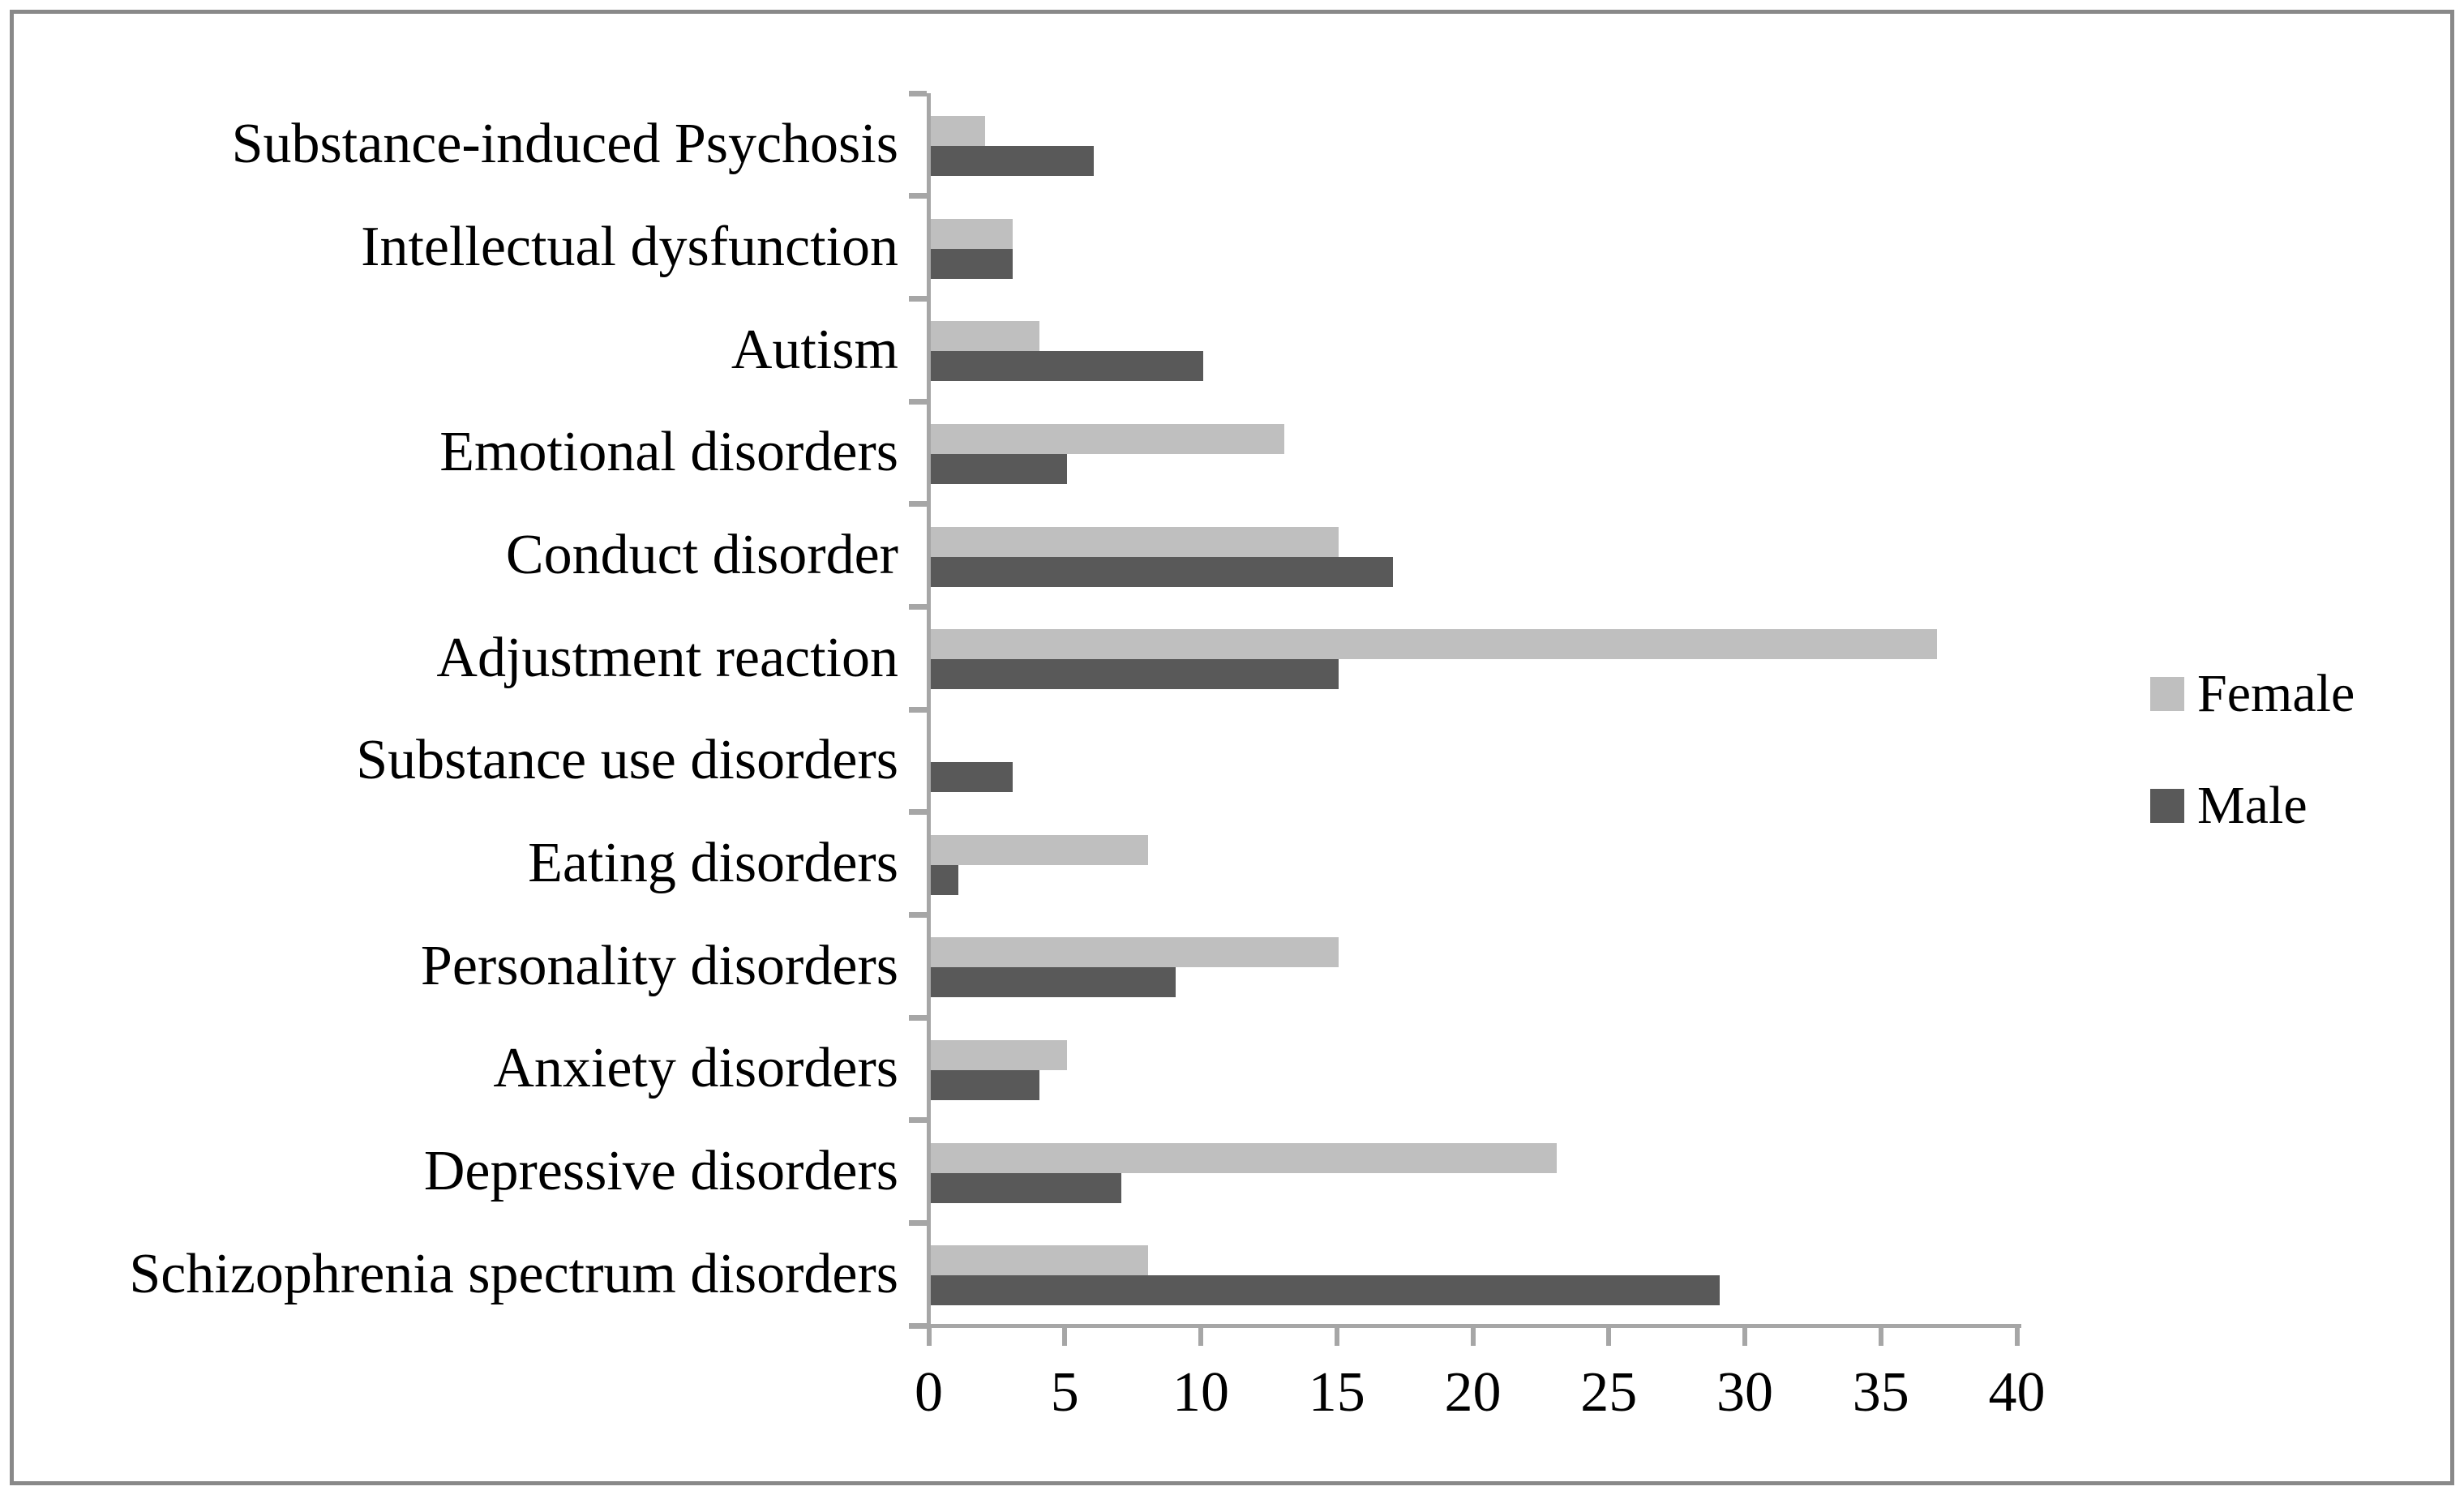 Image resolution: width=2464 pixels, height=1495 pixels. What do you see at coordinates (1232, 1068) in the screenshot?
I see `bar-group: Anxiety disorders` at bounding box center [1232, 1068].